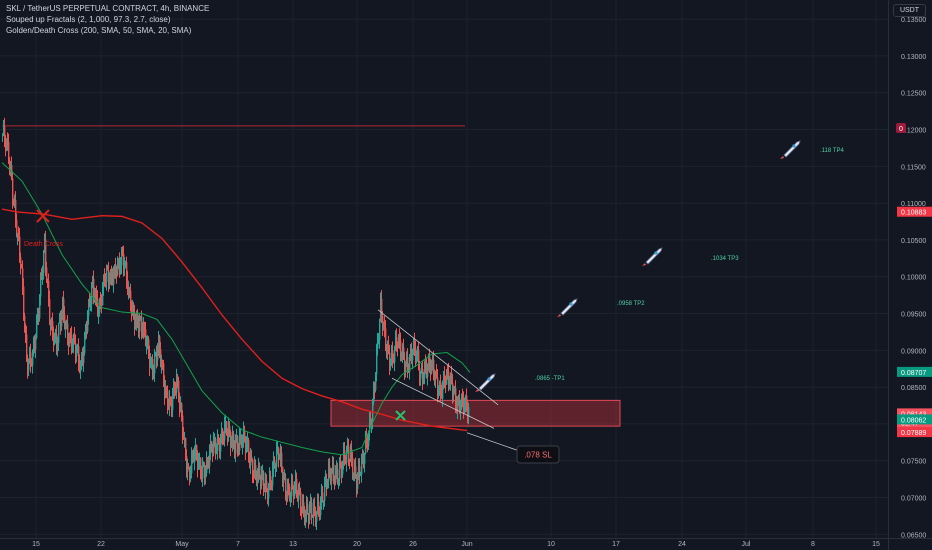 The height and width of the screenshot is (550, 932). I want to click on price-tag-text: 0.07889, so click(913, 433).